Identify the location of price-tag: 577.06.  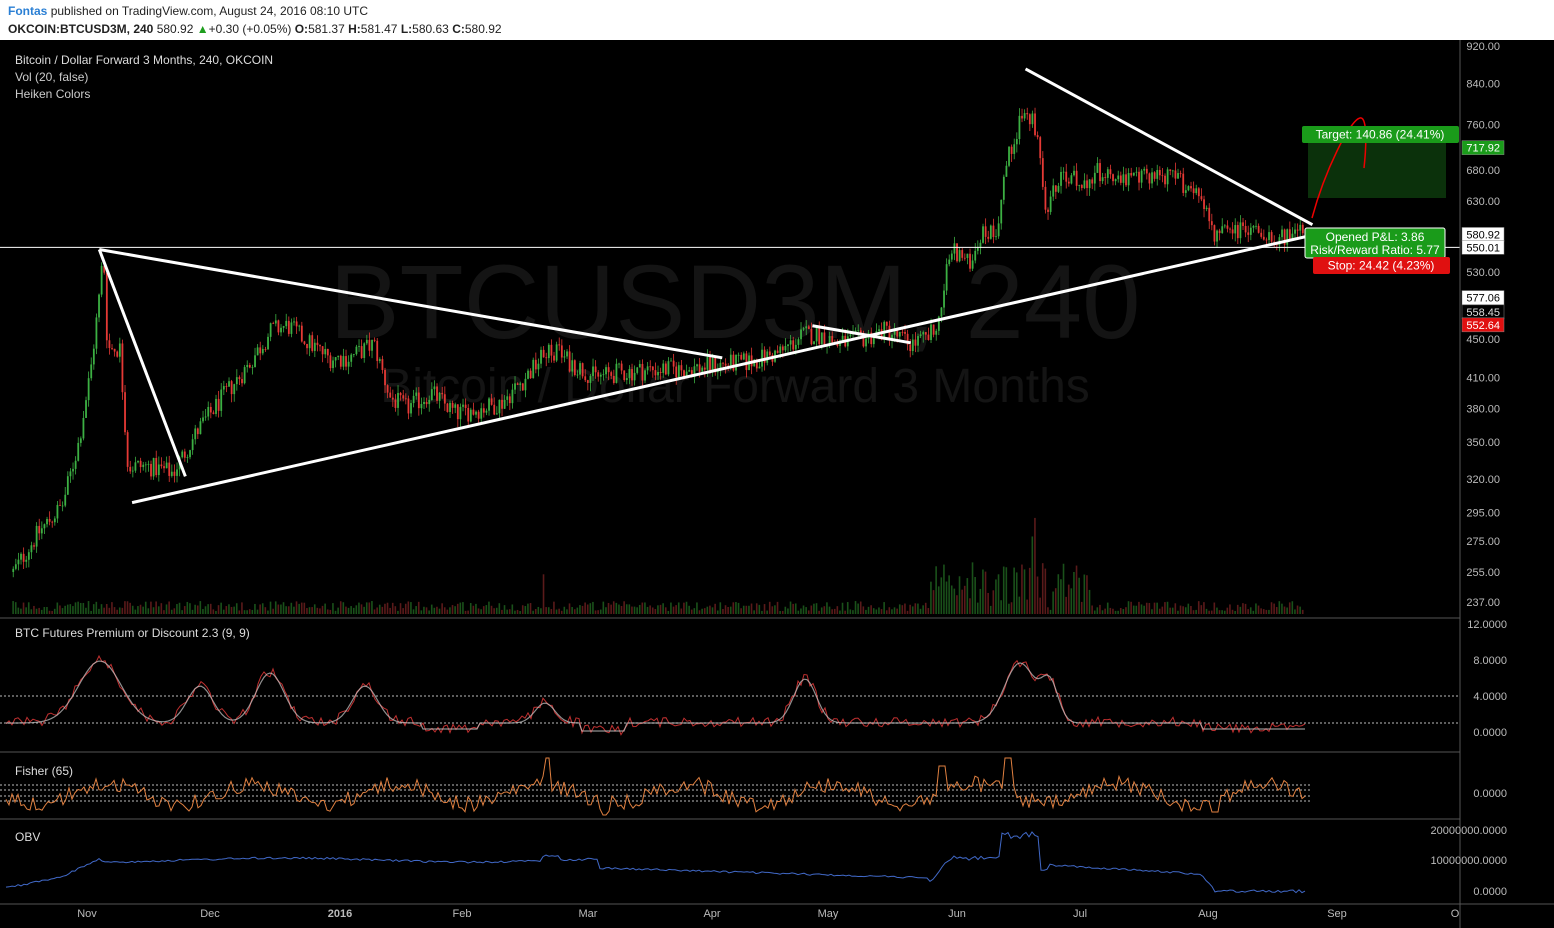
(1483, 297).